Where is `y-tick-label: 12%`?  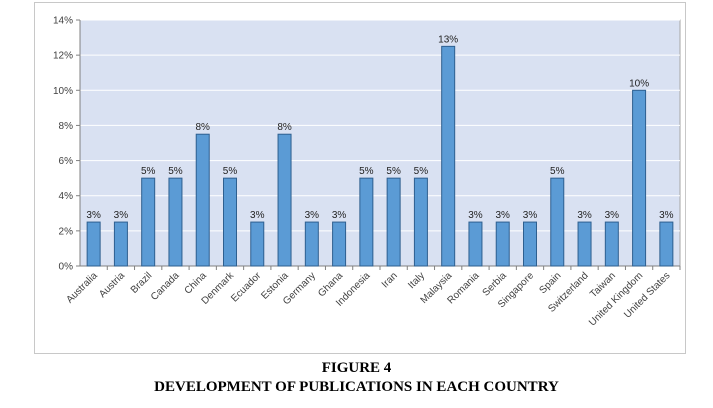
y-tick-label: 12% is located at coordinates (63, 56).